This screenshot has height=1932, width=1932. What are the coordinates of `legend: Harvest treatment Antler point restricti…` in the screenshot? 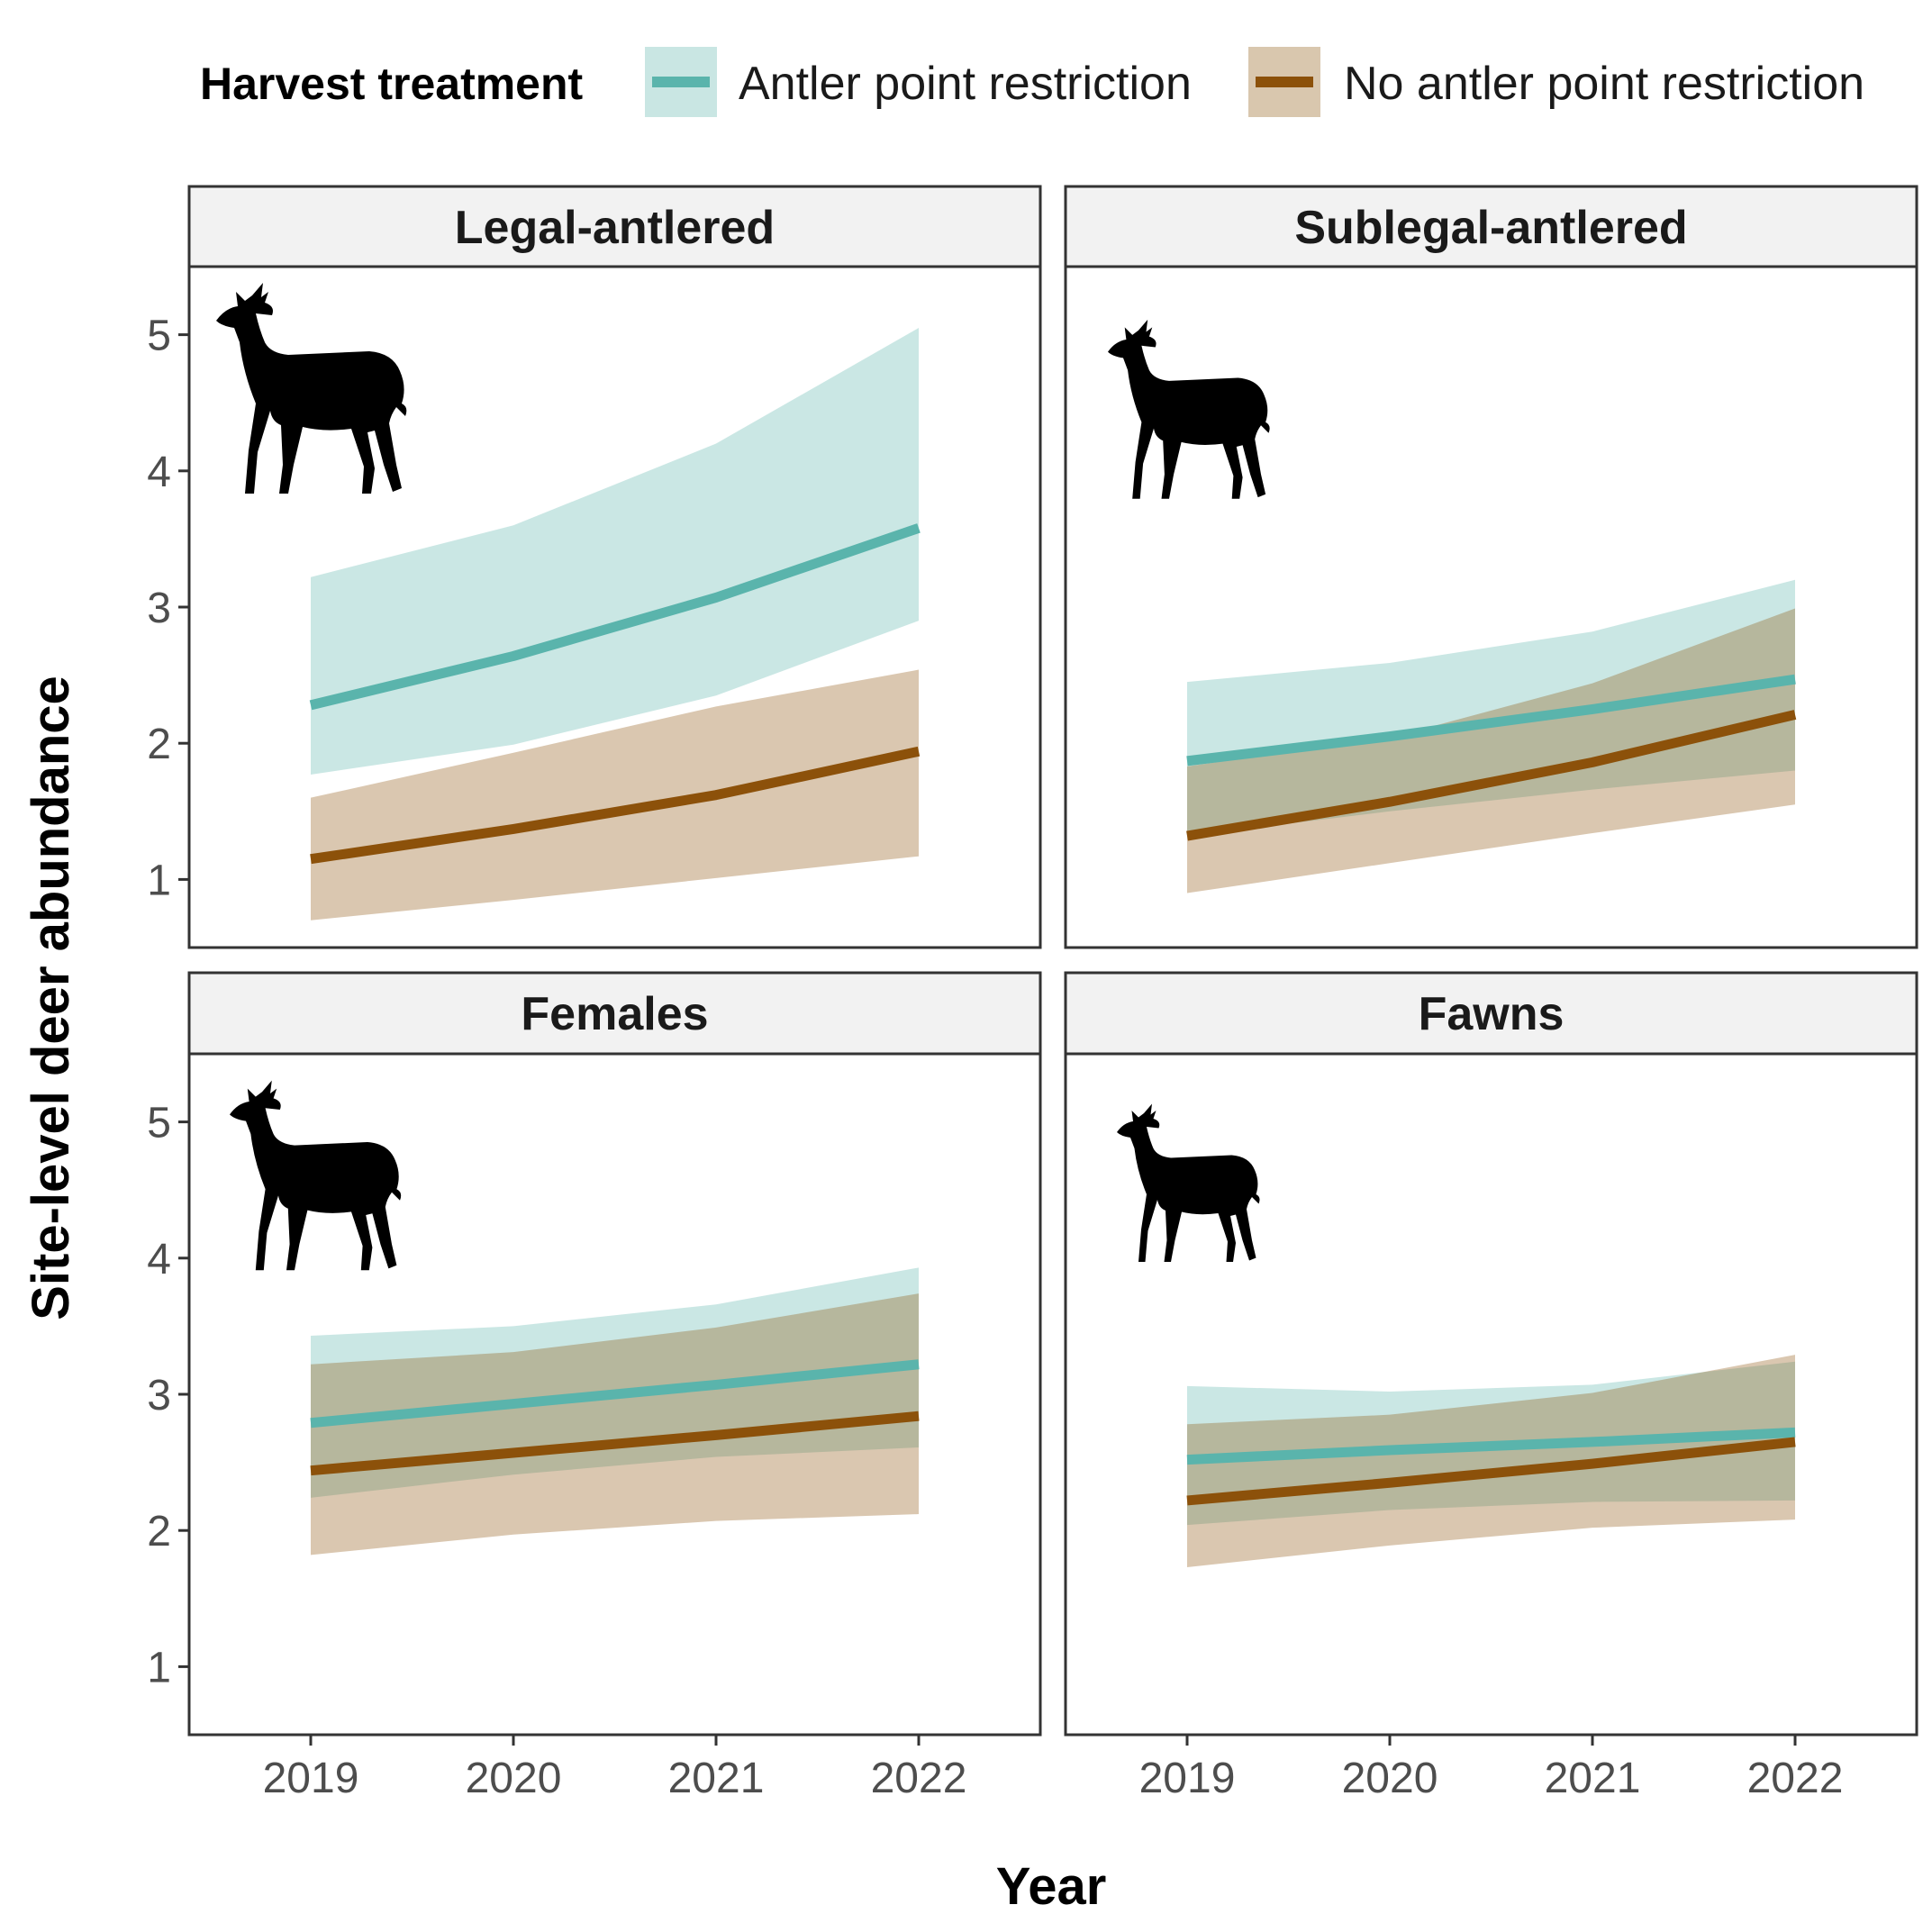 It's located at (1032, 82).